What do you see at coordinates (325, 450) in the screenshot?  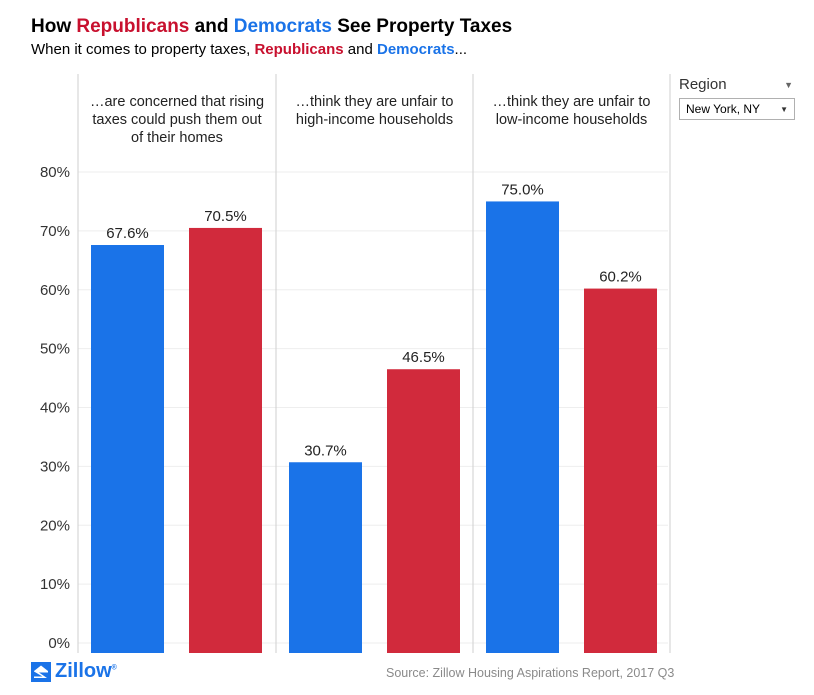 I see `data-label: 30.7%` at bounding box center [325, 450].